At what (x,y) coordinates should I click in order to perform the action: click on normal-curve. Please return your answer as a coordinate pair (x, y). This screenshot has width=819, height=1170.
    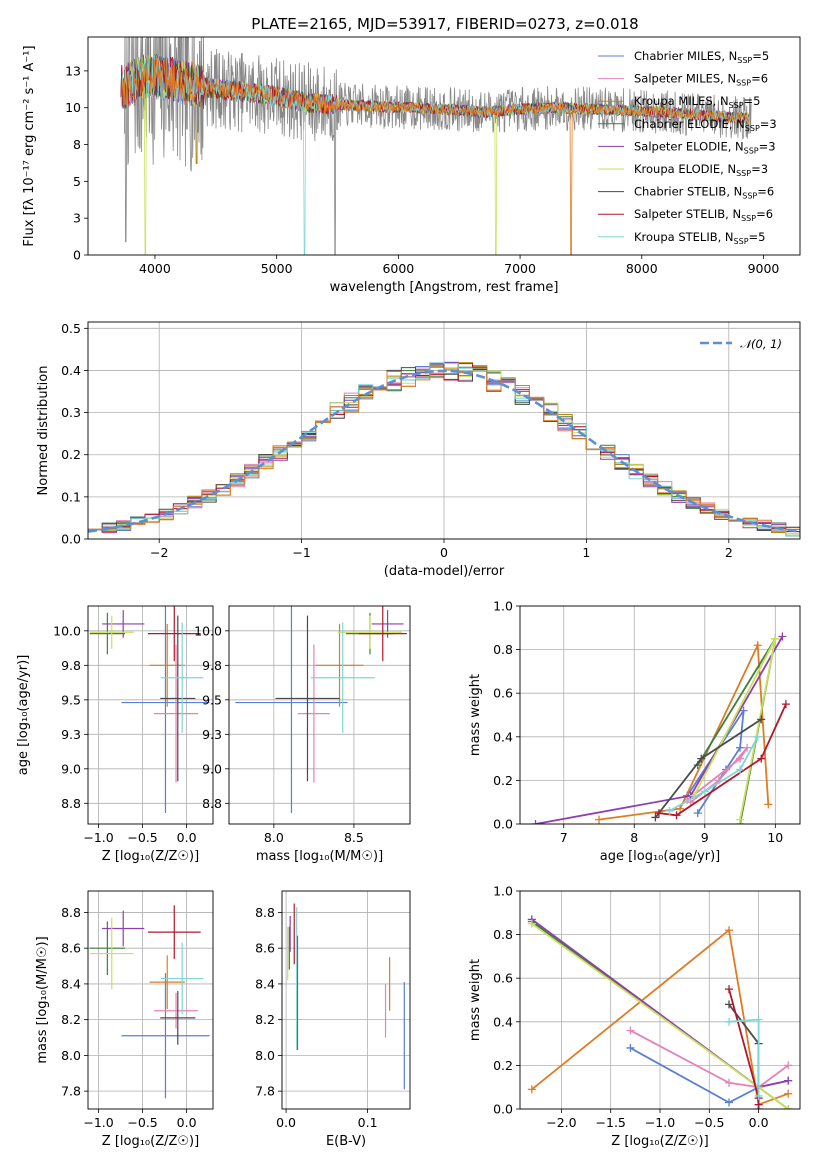
    Looking at the image, I should click on (444, 451).